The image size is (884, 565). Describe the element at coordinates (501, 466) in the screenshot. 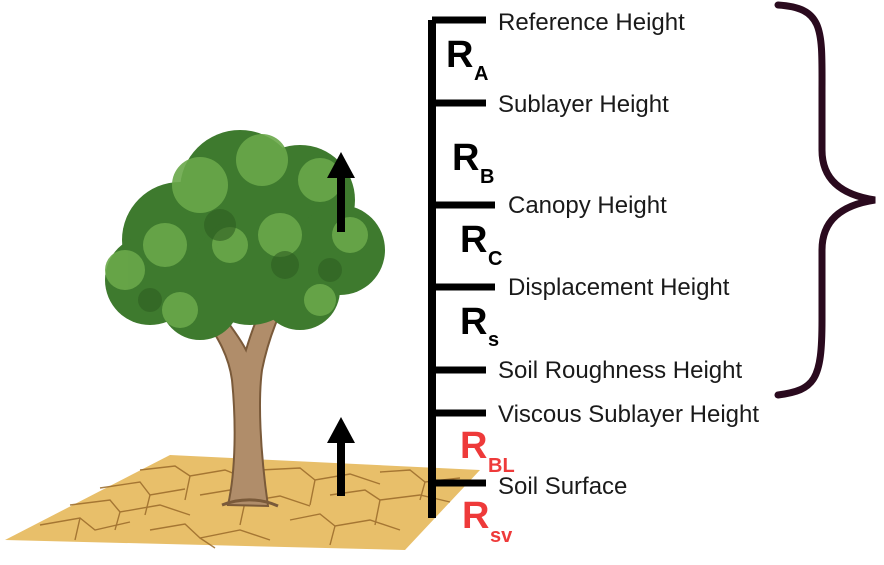

I see `resistance-subscript: BL` at that location.